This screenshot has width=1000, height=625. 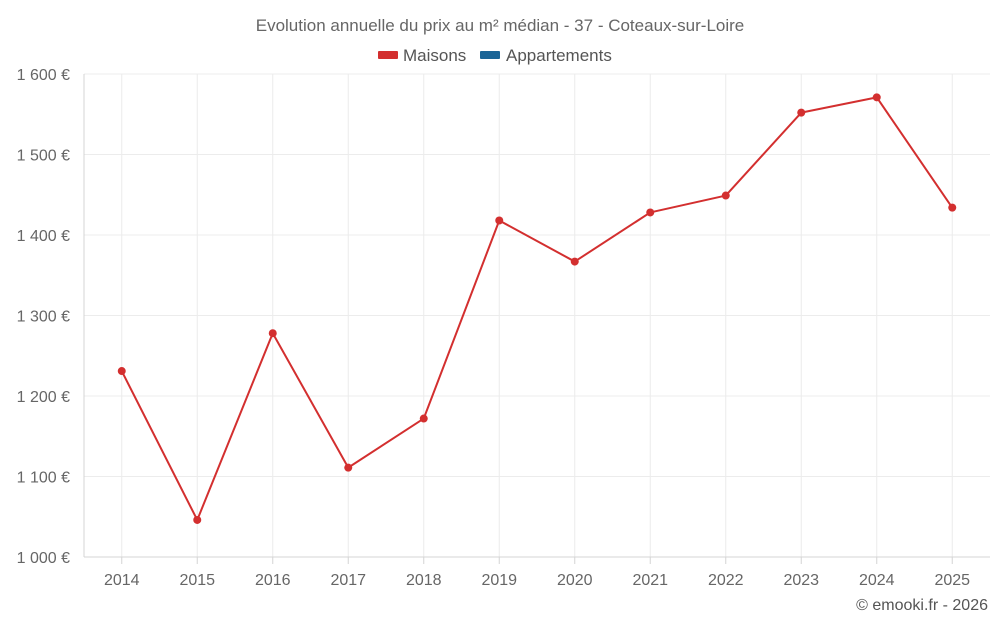 What do you see at coordinates (574, 261) in the screenshot?
I see `data-point-maisons-2020` at bounding box center [574, 261].